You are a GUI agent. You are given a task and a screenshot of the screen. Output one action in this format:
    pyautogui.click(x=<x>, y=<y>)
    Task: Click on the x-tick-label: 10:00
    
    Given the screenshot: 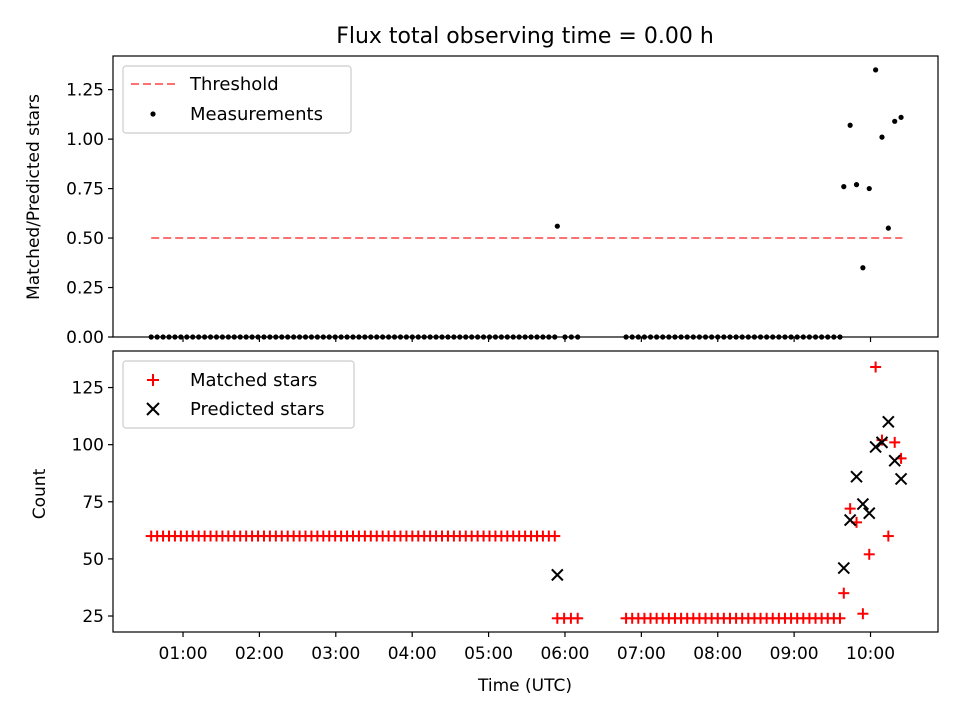 What is the action you would take?
    pyautogui.click(x=870, y=654)
    